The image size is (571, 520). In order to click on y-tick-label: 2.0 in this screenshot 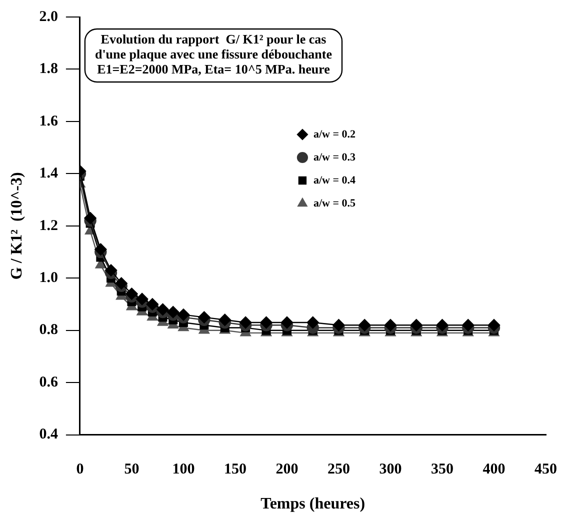, I will do `click(48, 16)`.